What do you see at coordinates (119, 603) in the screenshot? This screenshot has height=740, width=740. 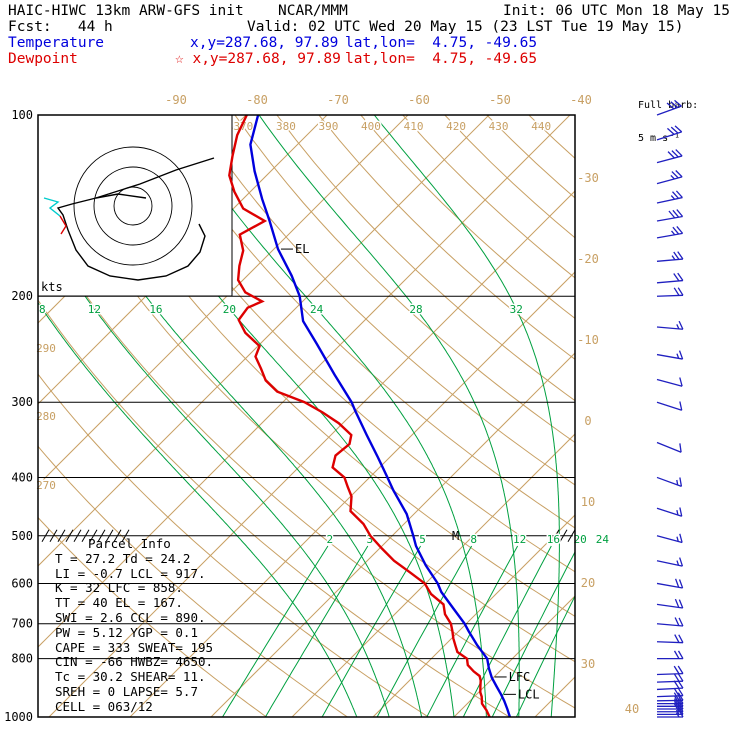 I see `parcel-row: TT = 40 EL = 167.` at bounding box center [119, 603].